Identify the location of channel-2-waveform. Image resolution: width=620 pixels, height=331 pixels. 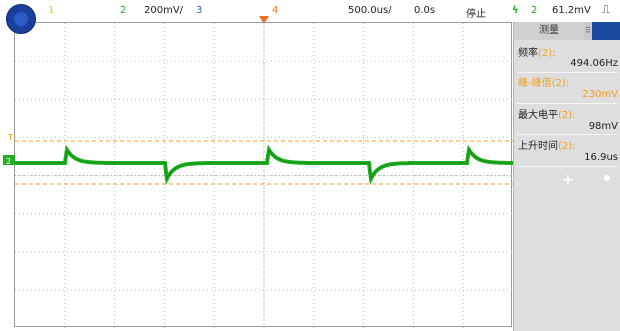
(264, 164).